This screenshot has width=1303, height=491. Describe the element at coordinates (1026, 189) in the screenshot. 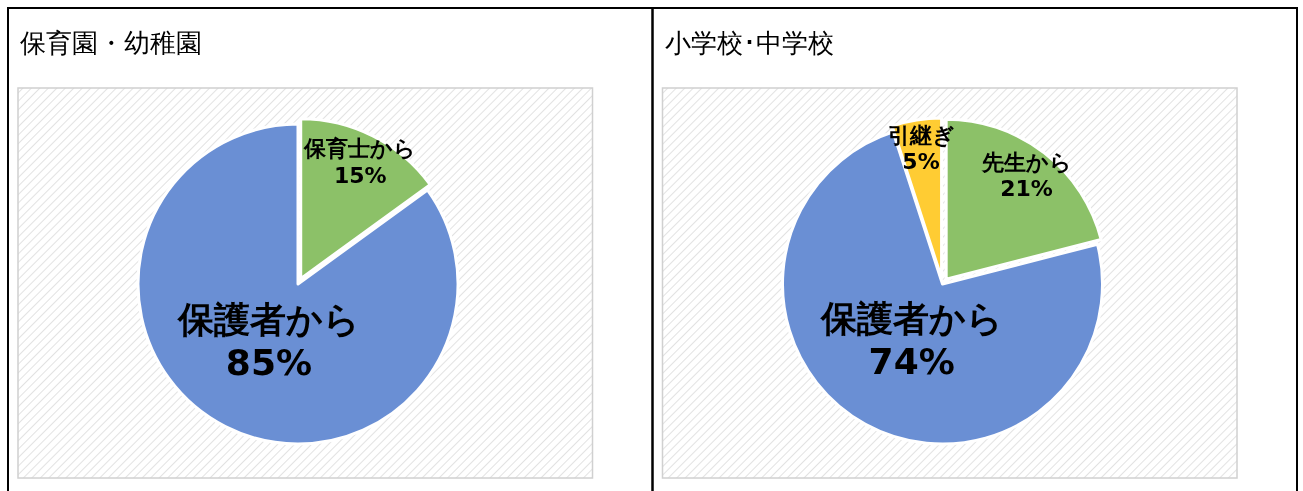

I see `data-label: 21%` at that location.